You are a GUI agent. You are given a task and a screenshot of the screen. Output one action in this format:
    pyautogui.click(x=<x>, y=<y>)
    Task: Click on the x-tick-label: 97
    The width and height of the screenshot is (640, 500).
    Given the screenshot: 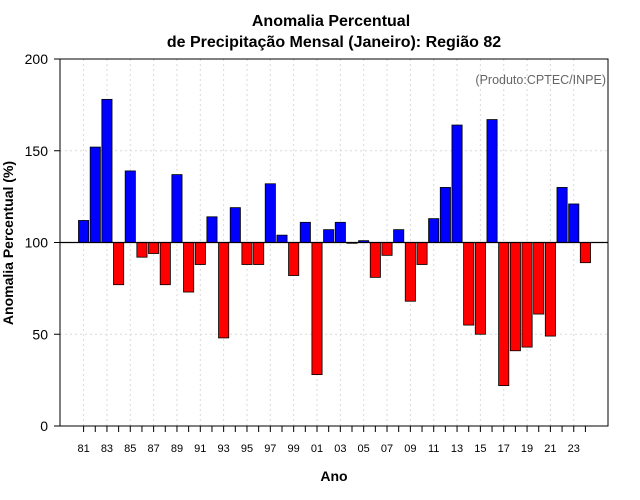 What is the action you would take?
    pyautogui.click(x=270, y=449)
    